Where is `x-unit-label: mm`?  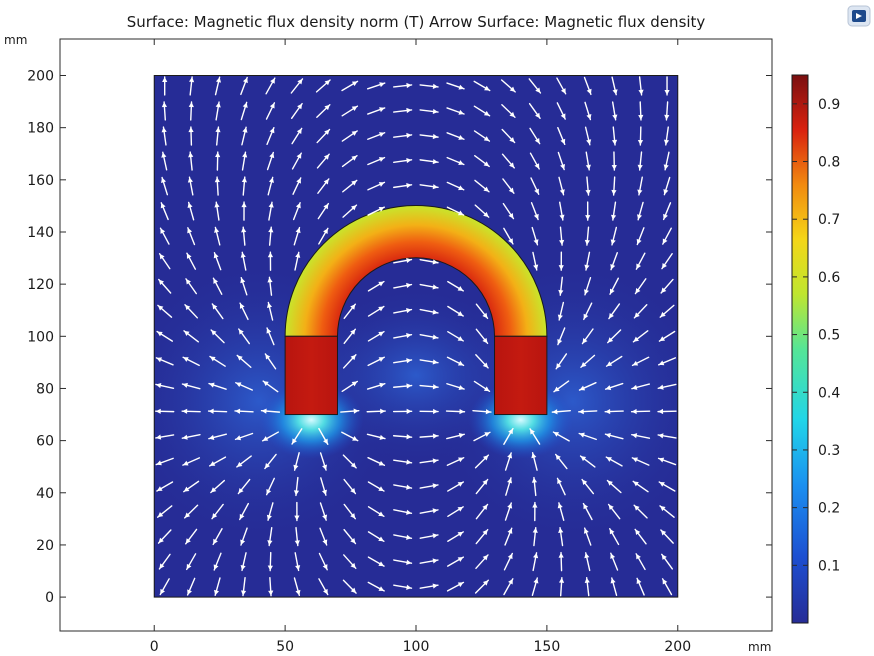
x-unit-label: mm is located at coordinates (759, 647).